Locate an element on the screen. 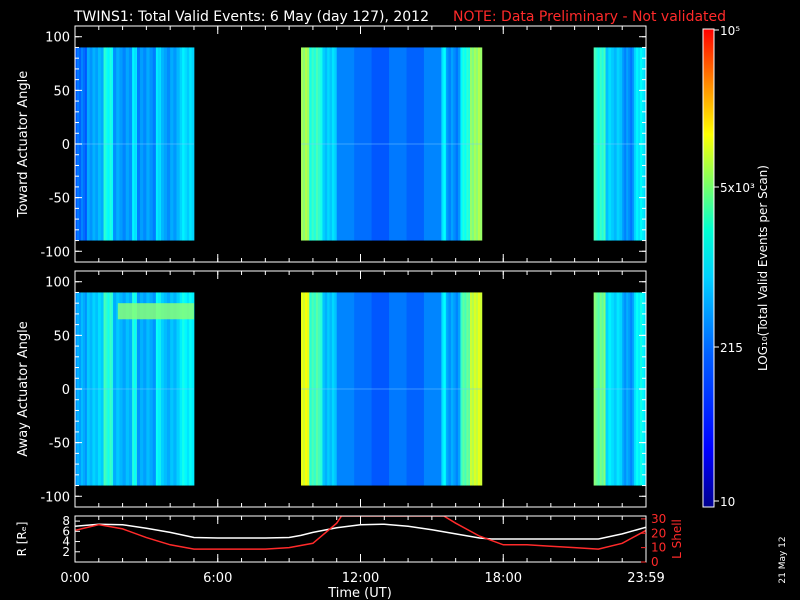 The width and height of the screenshot is (800, 600). ytick-label: -50 is located at coordinates (59, 444).